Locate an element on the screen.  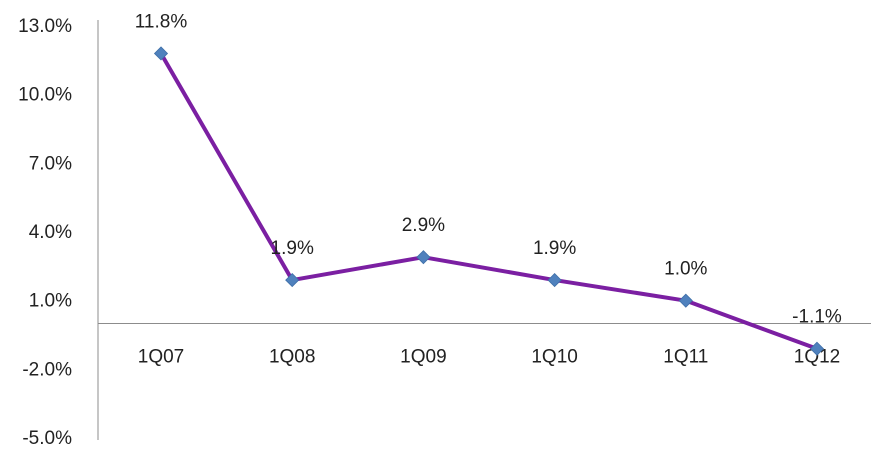
y-tick-label: 1.0% is located at coordinates (50, 301).